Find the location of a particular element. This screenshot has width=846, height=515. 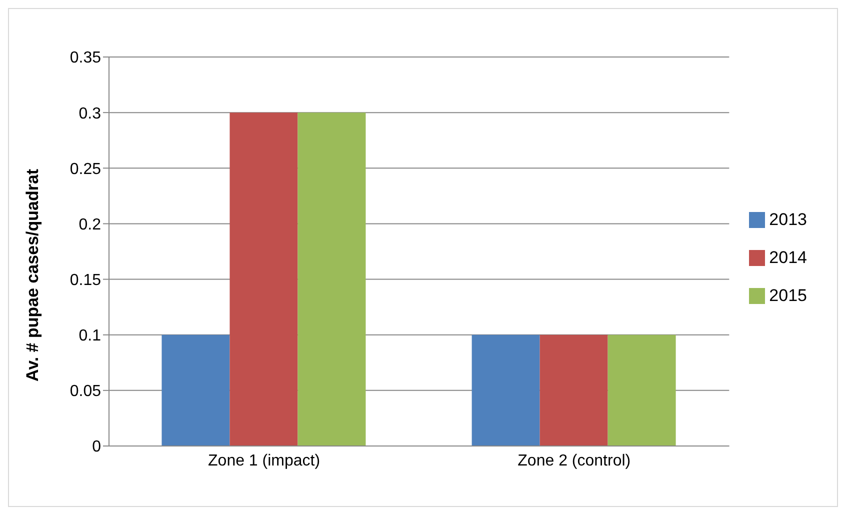

y-tick-label: 0.1 is located at coordinates (90, 336).